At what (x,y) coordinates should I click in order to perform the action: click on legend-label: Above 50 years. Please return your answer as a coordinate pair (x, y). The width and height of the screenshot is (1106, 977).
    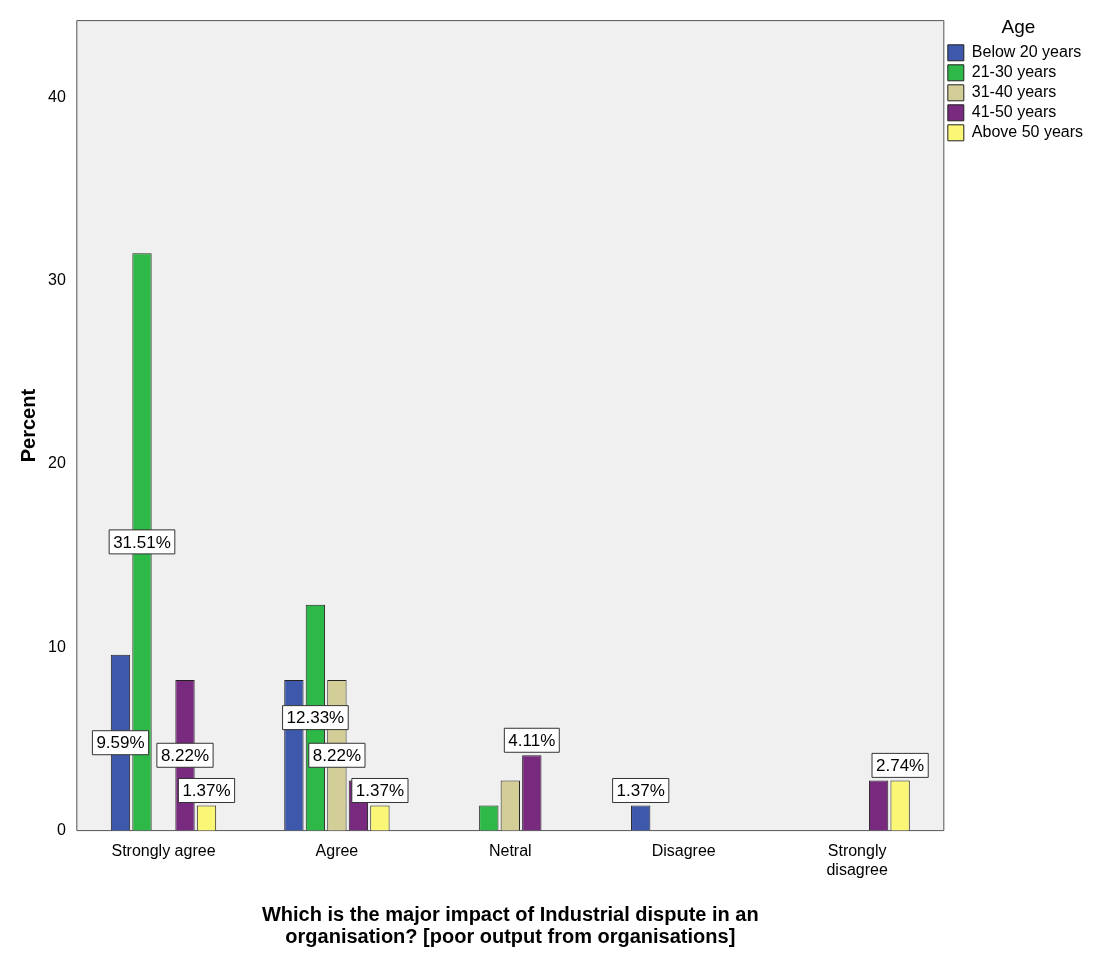
    Looking at the image, I should click on (1027, 132).